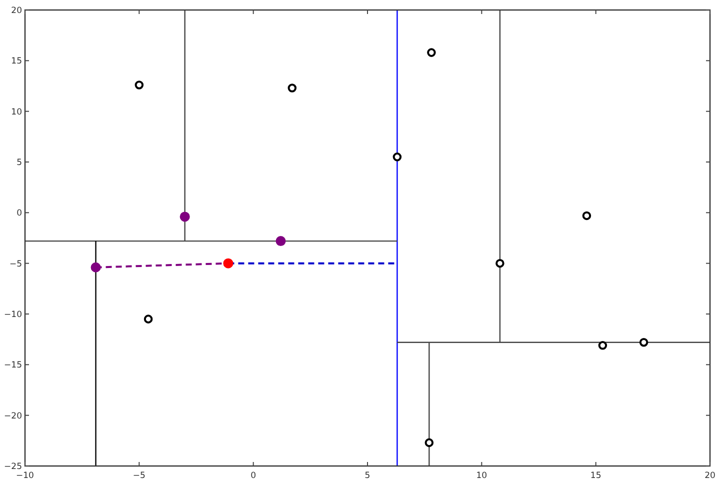 This screenshot has width=720, height=485. What do you see at coordinates (19, 213) in the screenshot?
I see `y-tick-label: 0` at bounding box center [19, 213].